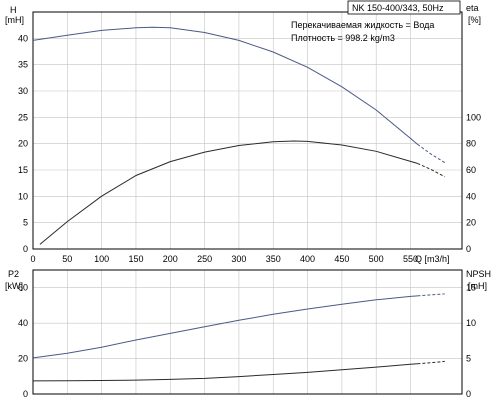  What do you see at coordinates (362, 25) in the screenshot?
I see `fluid-info: Перекачиваемая жидкость = Вода` at bounding box center [362, 25].